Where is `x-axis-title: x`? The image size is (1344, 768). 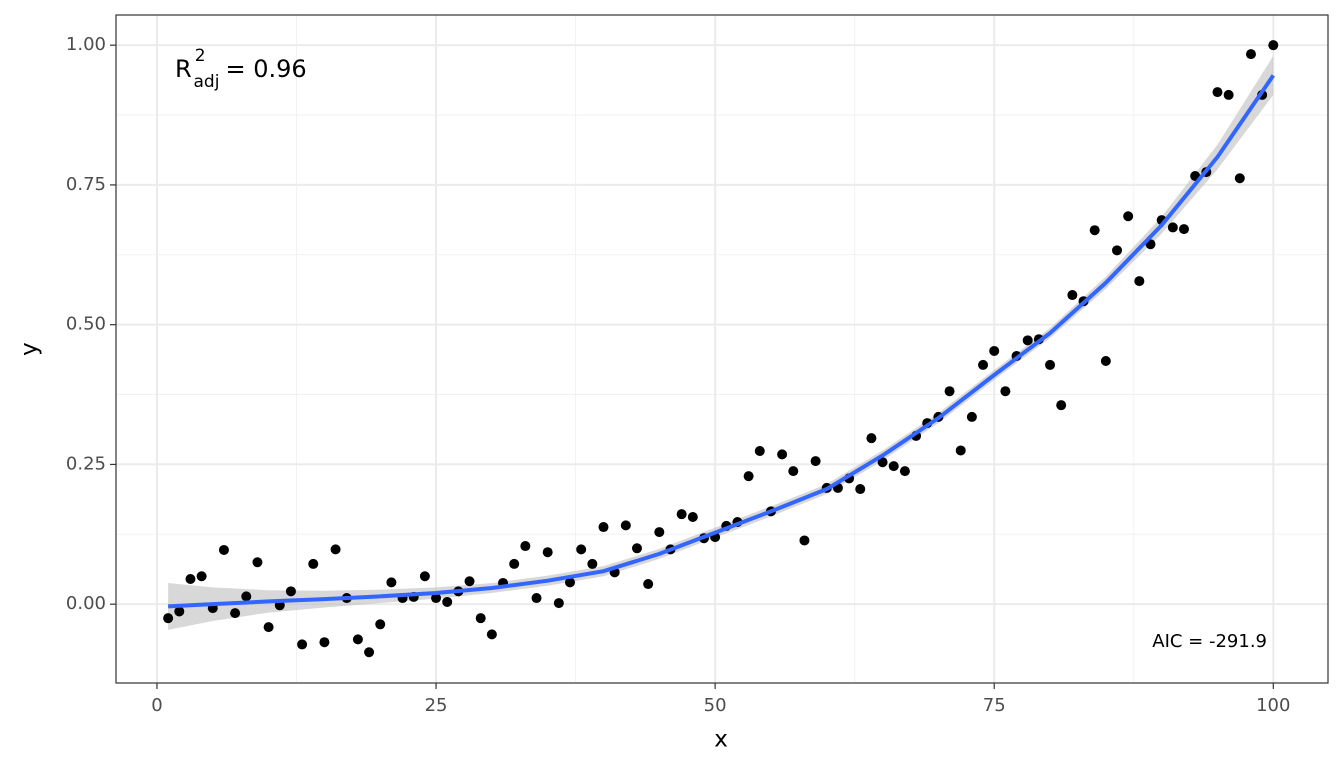 x-axis-title: x is located at coordinates (721, 740).